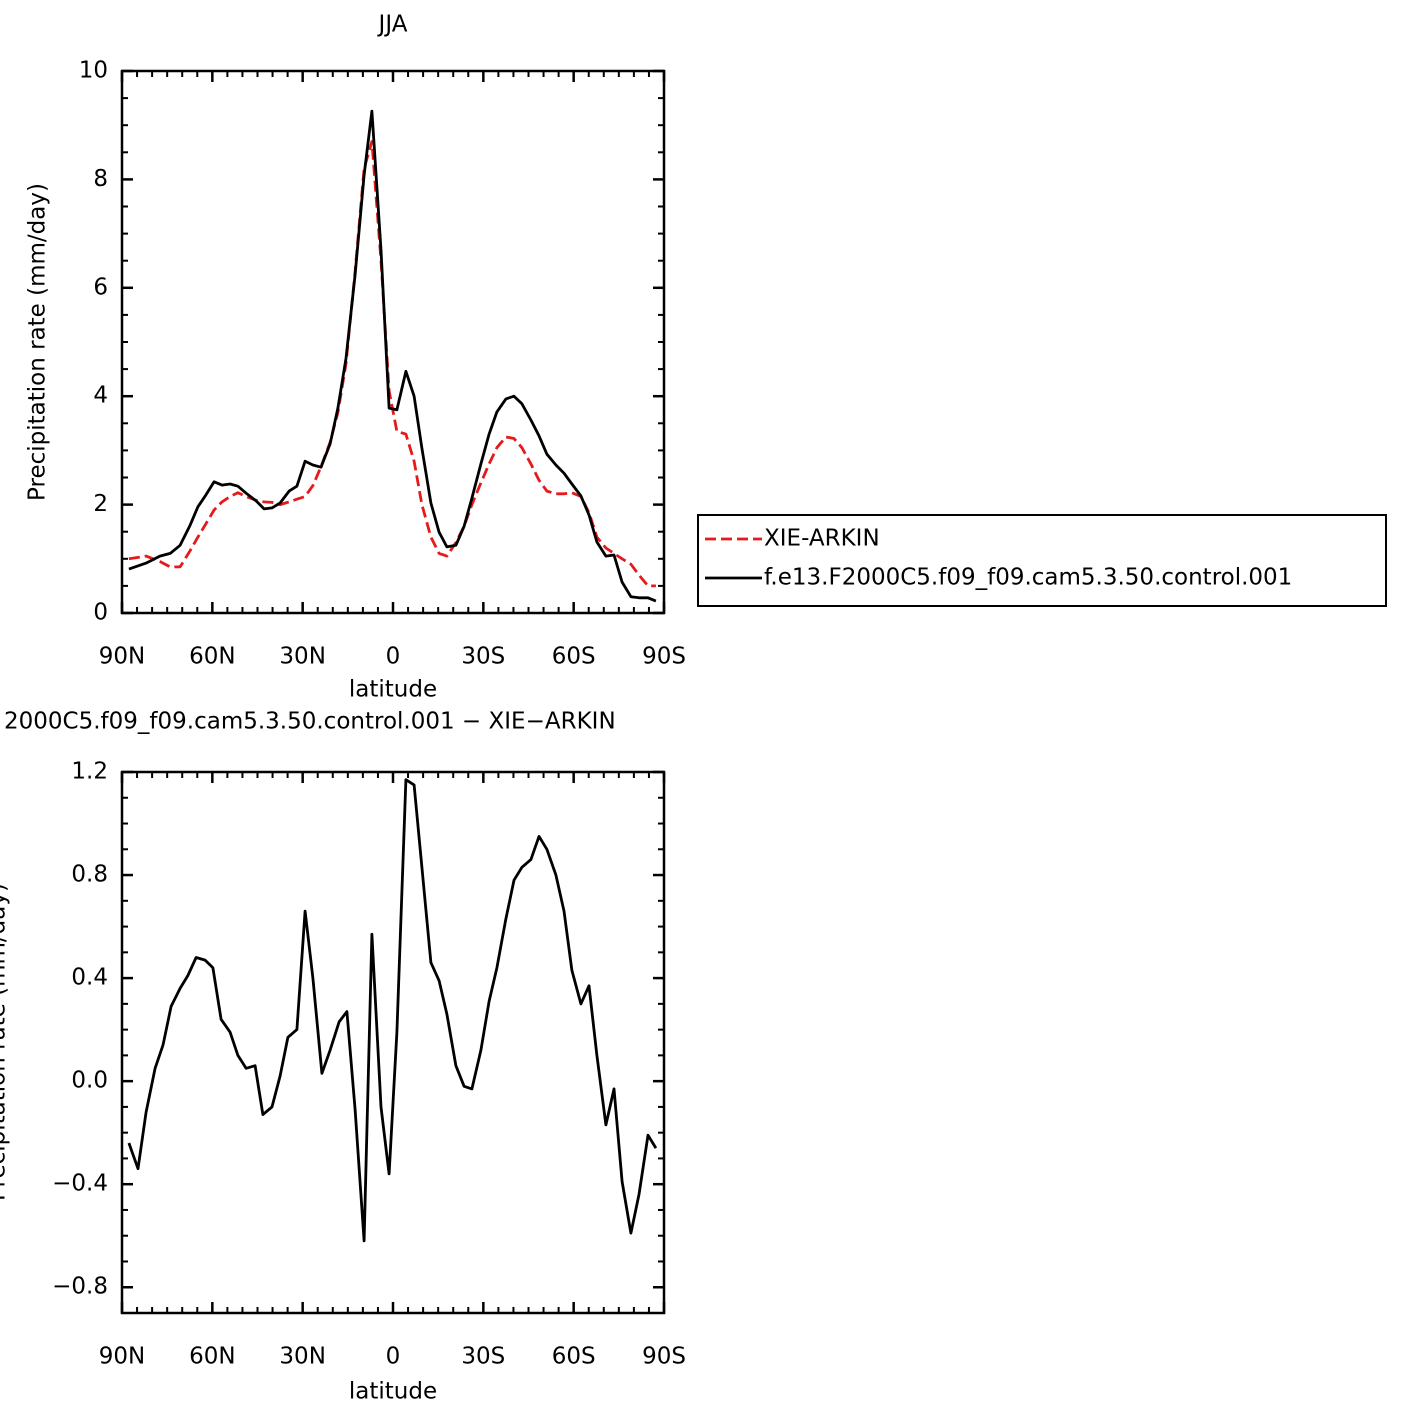  I want to click on y-tick-label: 0.8, so click(89, 875).